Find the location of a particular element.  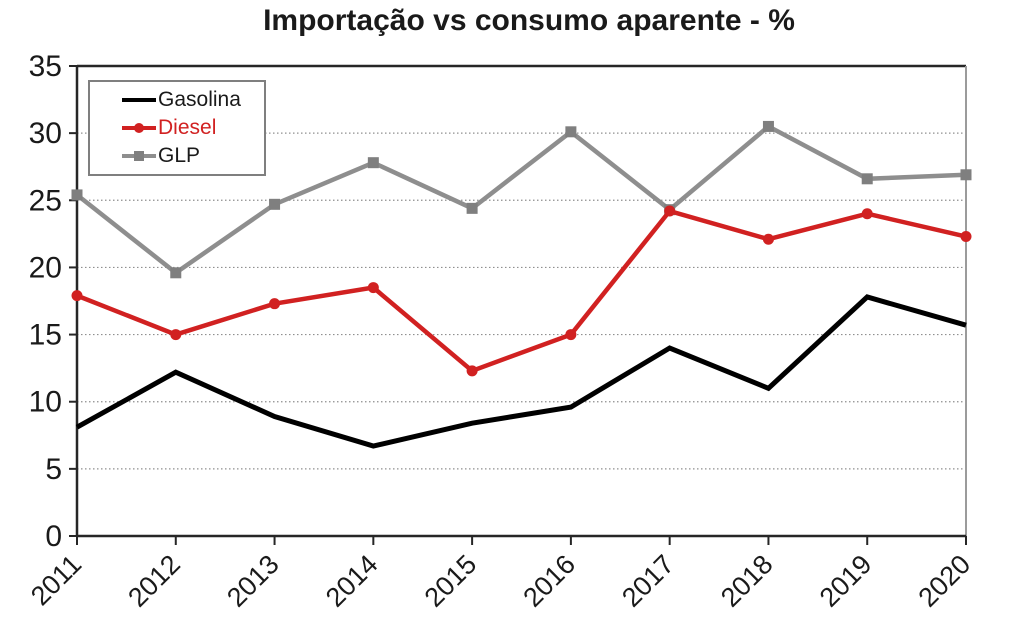

legend-label-glp: GLP is located at coordinates (179, 155).